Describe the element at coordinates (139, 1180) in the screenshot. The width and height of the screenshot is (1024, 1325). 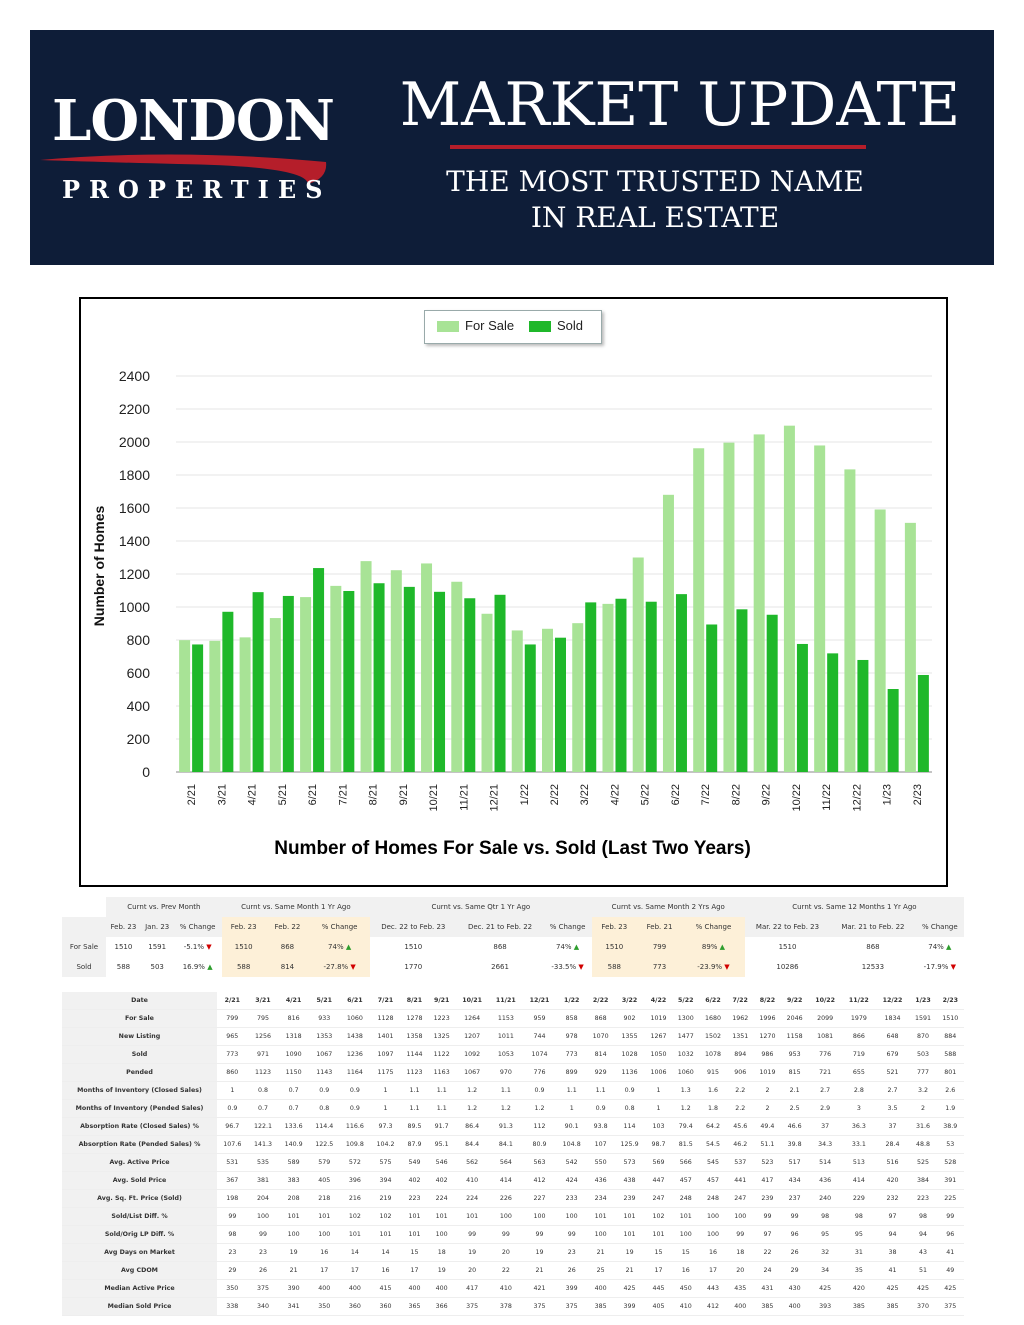
I see `detail-row-label: Avg. Sold Price` at that location.